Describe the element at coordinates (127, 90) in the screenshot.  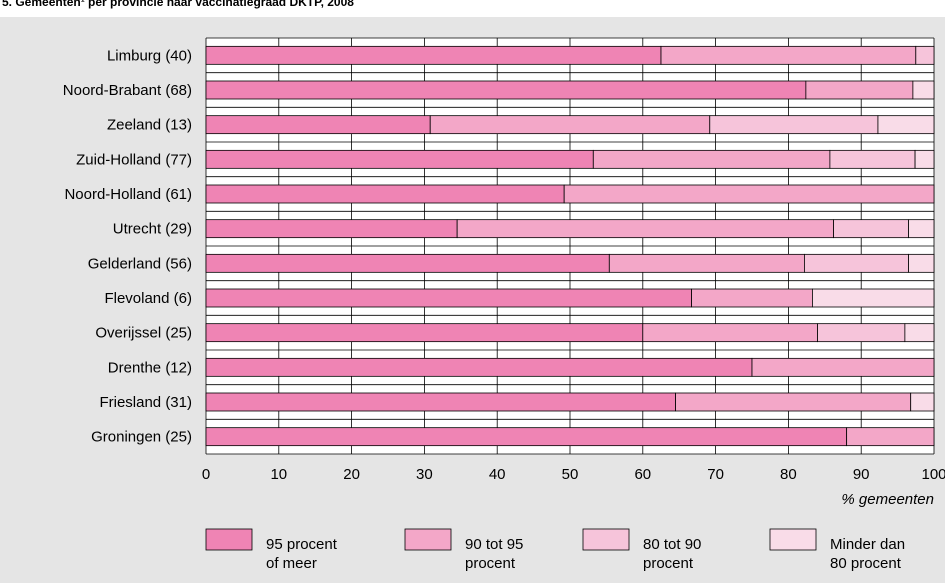
I see `category-label: Noord-Brabant (68)` at that location.